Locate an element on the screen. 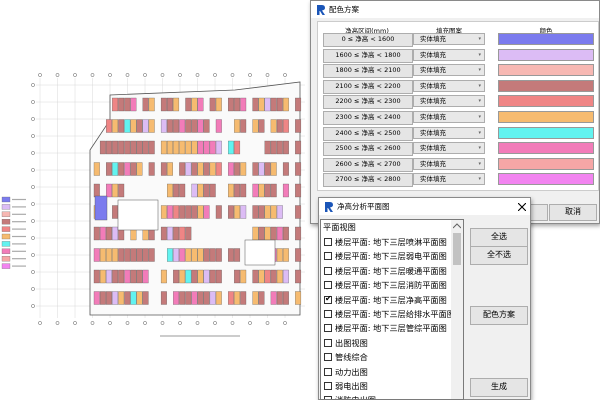 The height and width of the screenshot is (400, 600). list-item-label: 动力出图 is located at coordinates (351, 371).